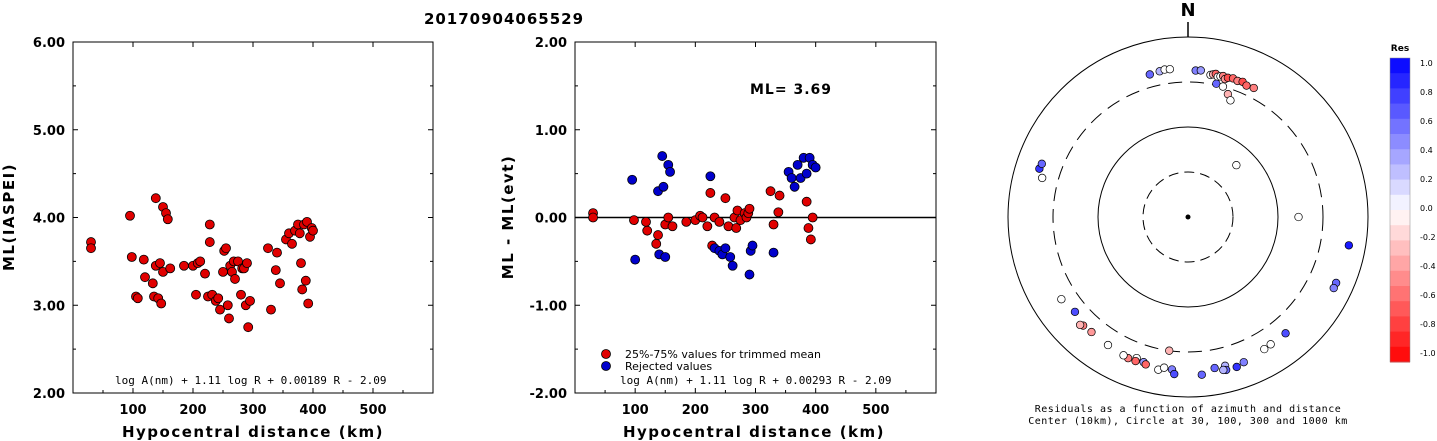 This screenshot has width=1437, height=441. I want to click on colorbar-frame, so click(1400, 210).